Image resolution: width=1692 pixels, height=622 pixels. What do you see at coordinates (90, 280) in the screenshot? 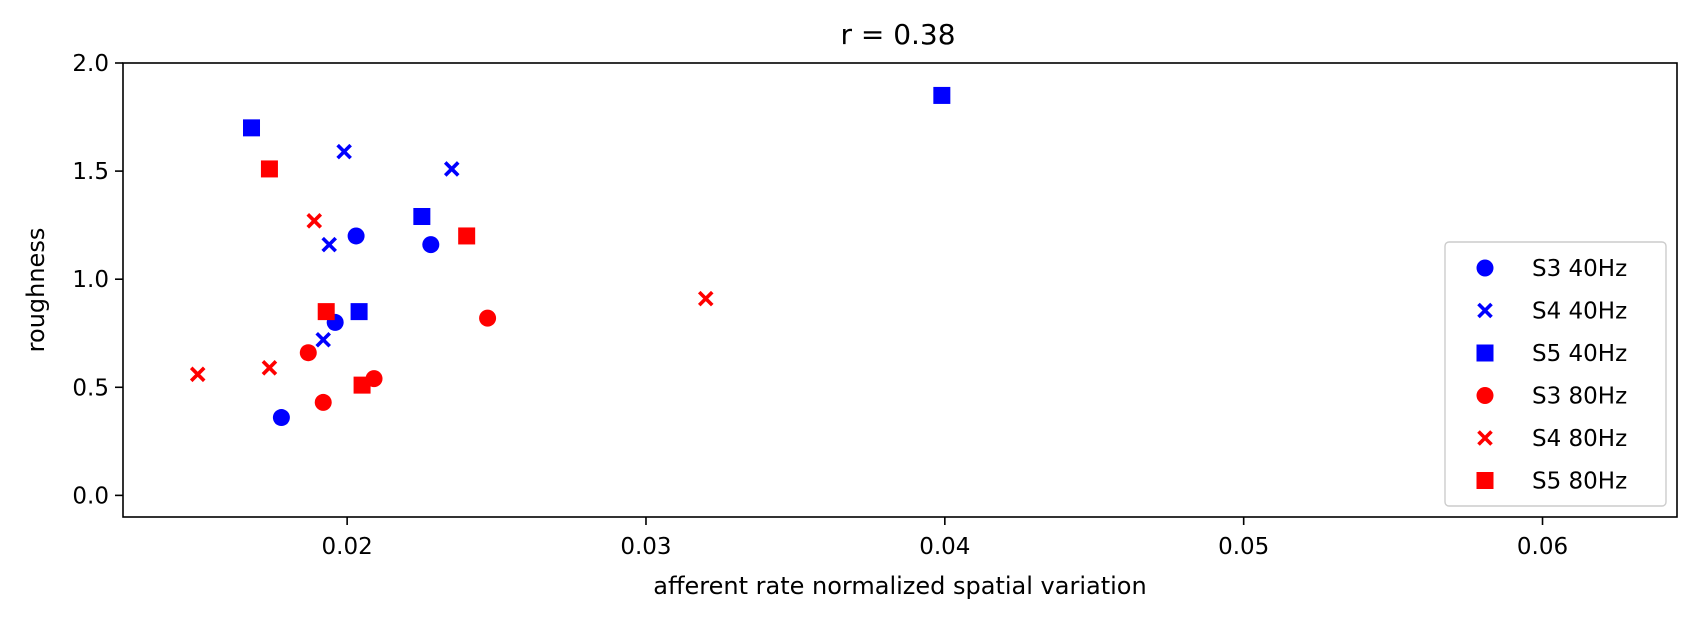
I see `y-tick-label: 1.0` at bounding box center [90, 280].